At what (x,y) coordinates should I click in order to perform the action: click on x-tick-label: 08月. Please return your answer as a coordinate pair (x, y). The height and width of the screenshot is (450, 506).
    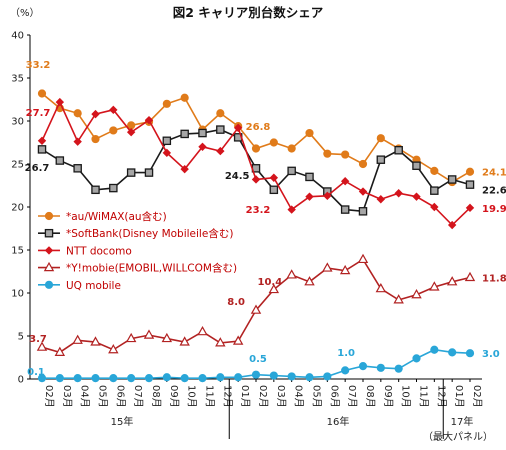
    Looking at the image, I should click on (370, 396).